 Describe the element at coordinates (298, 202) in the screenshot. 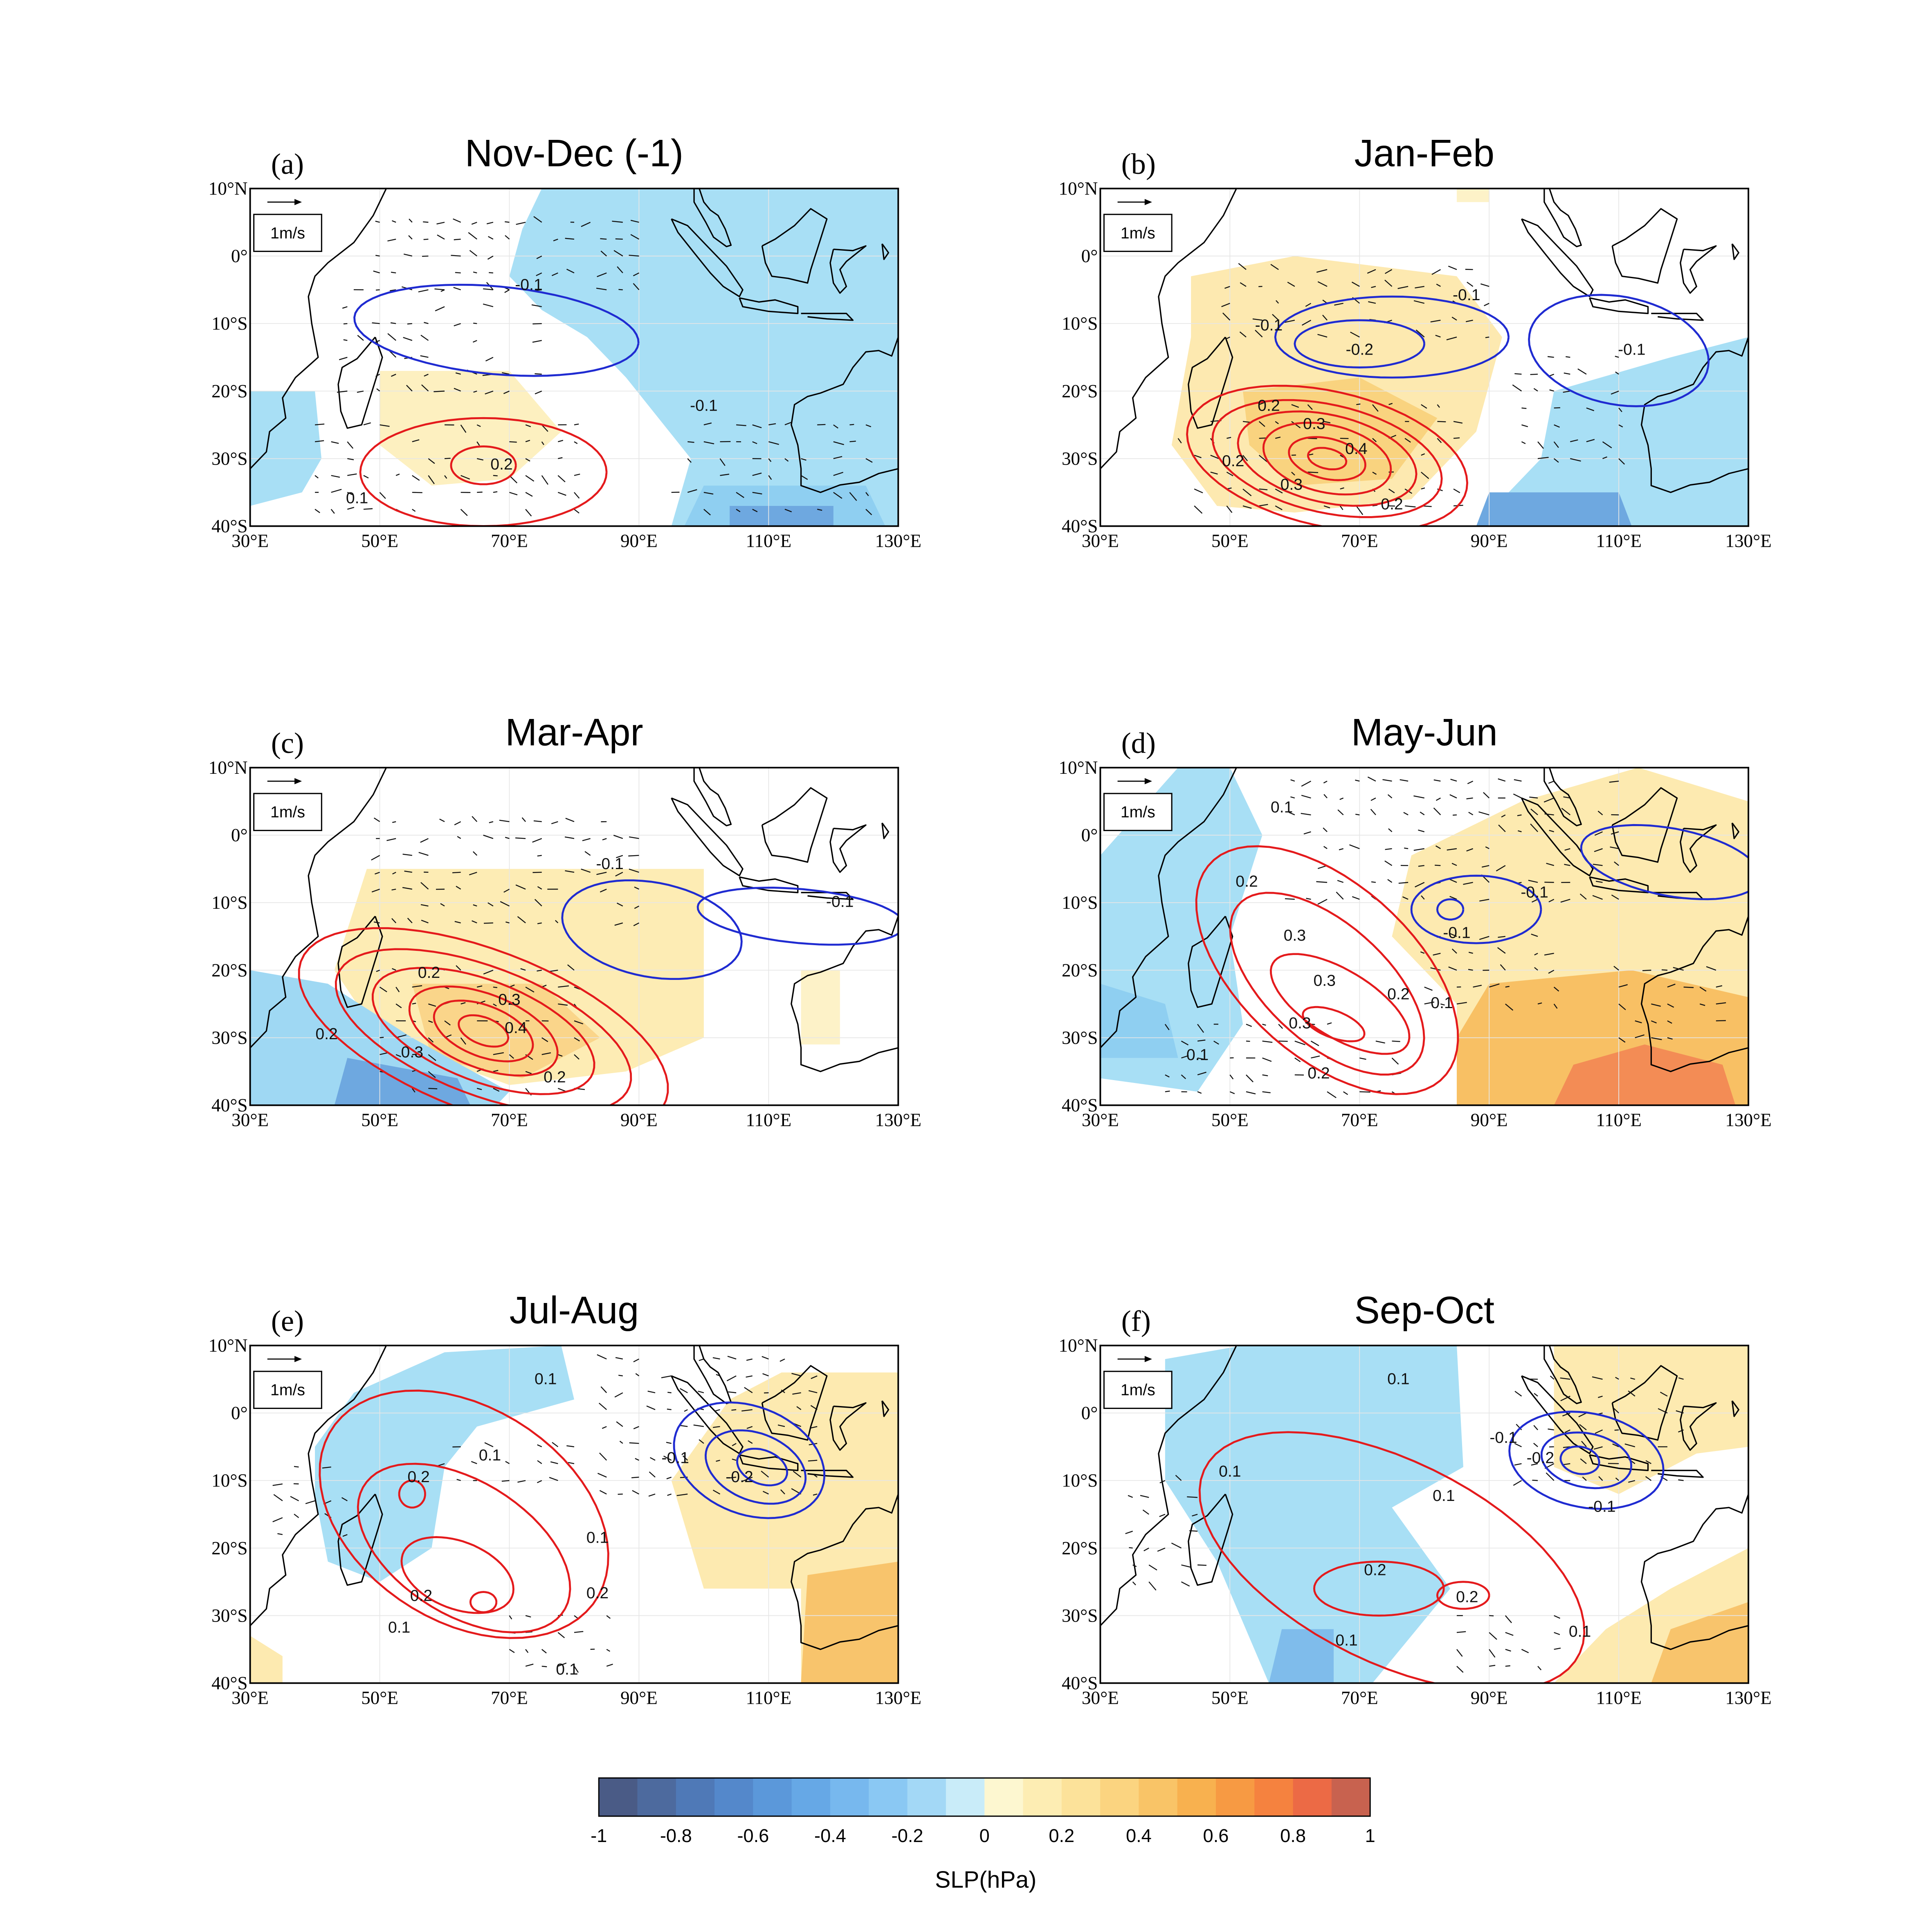

I see `reference-arrow-head` at that location.